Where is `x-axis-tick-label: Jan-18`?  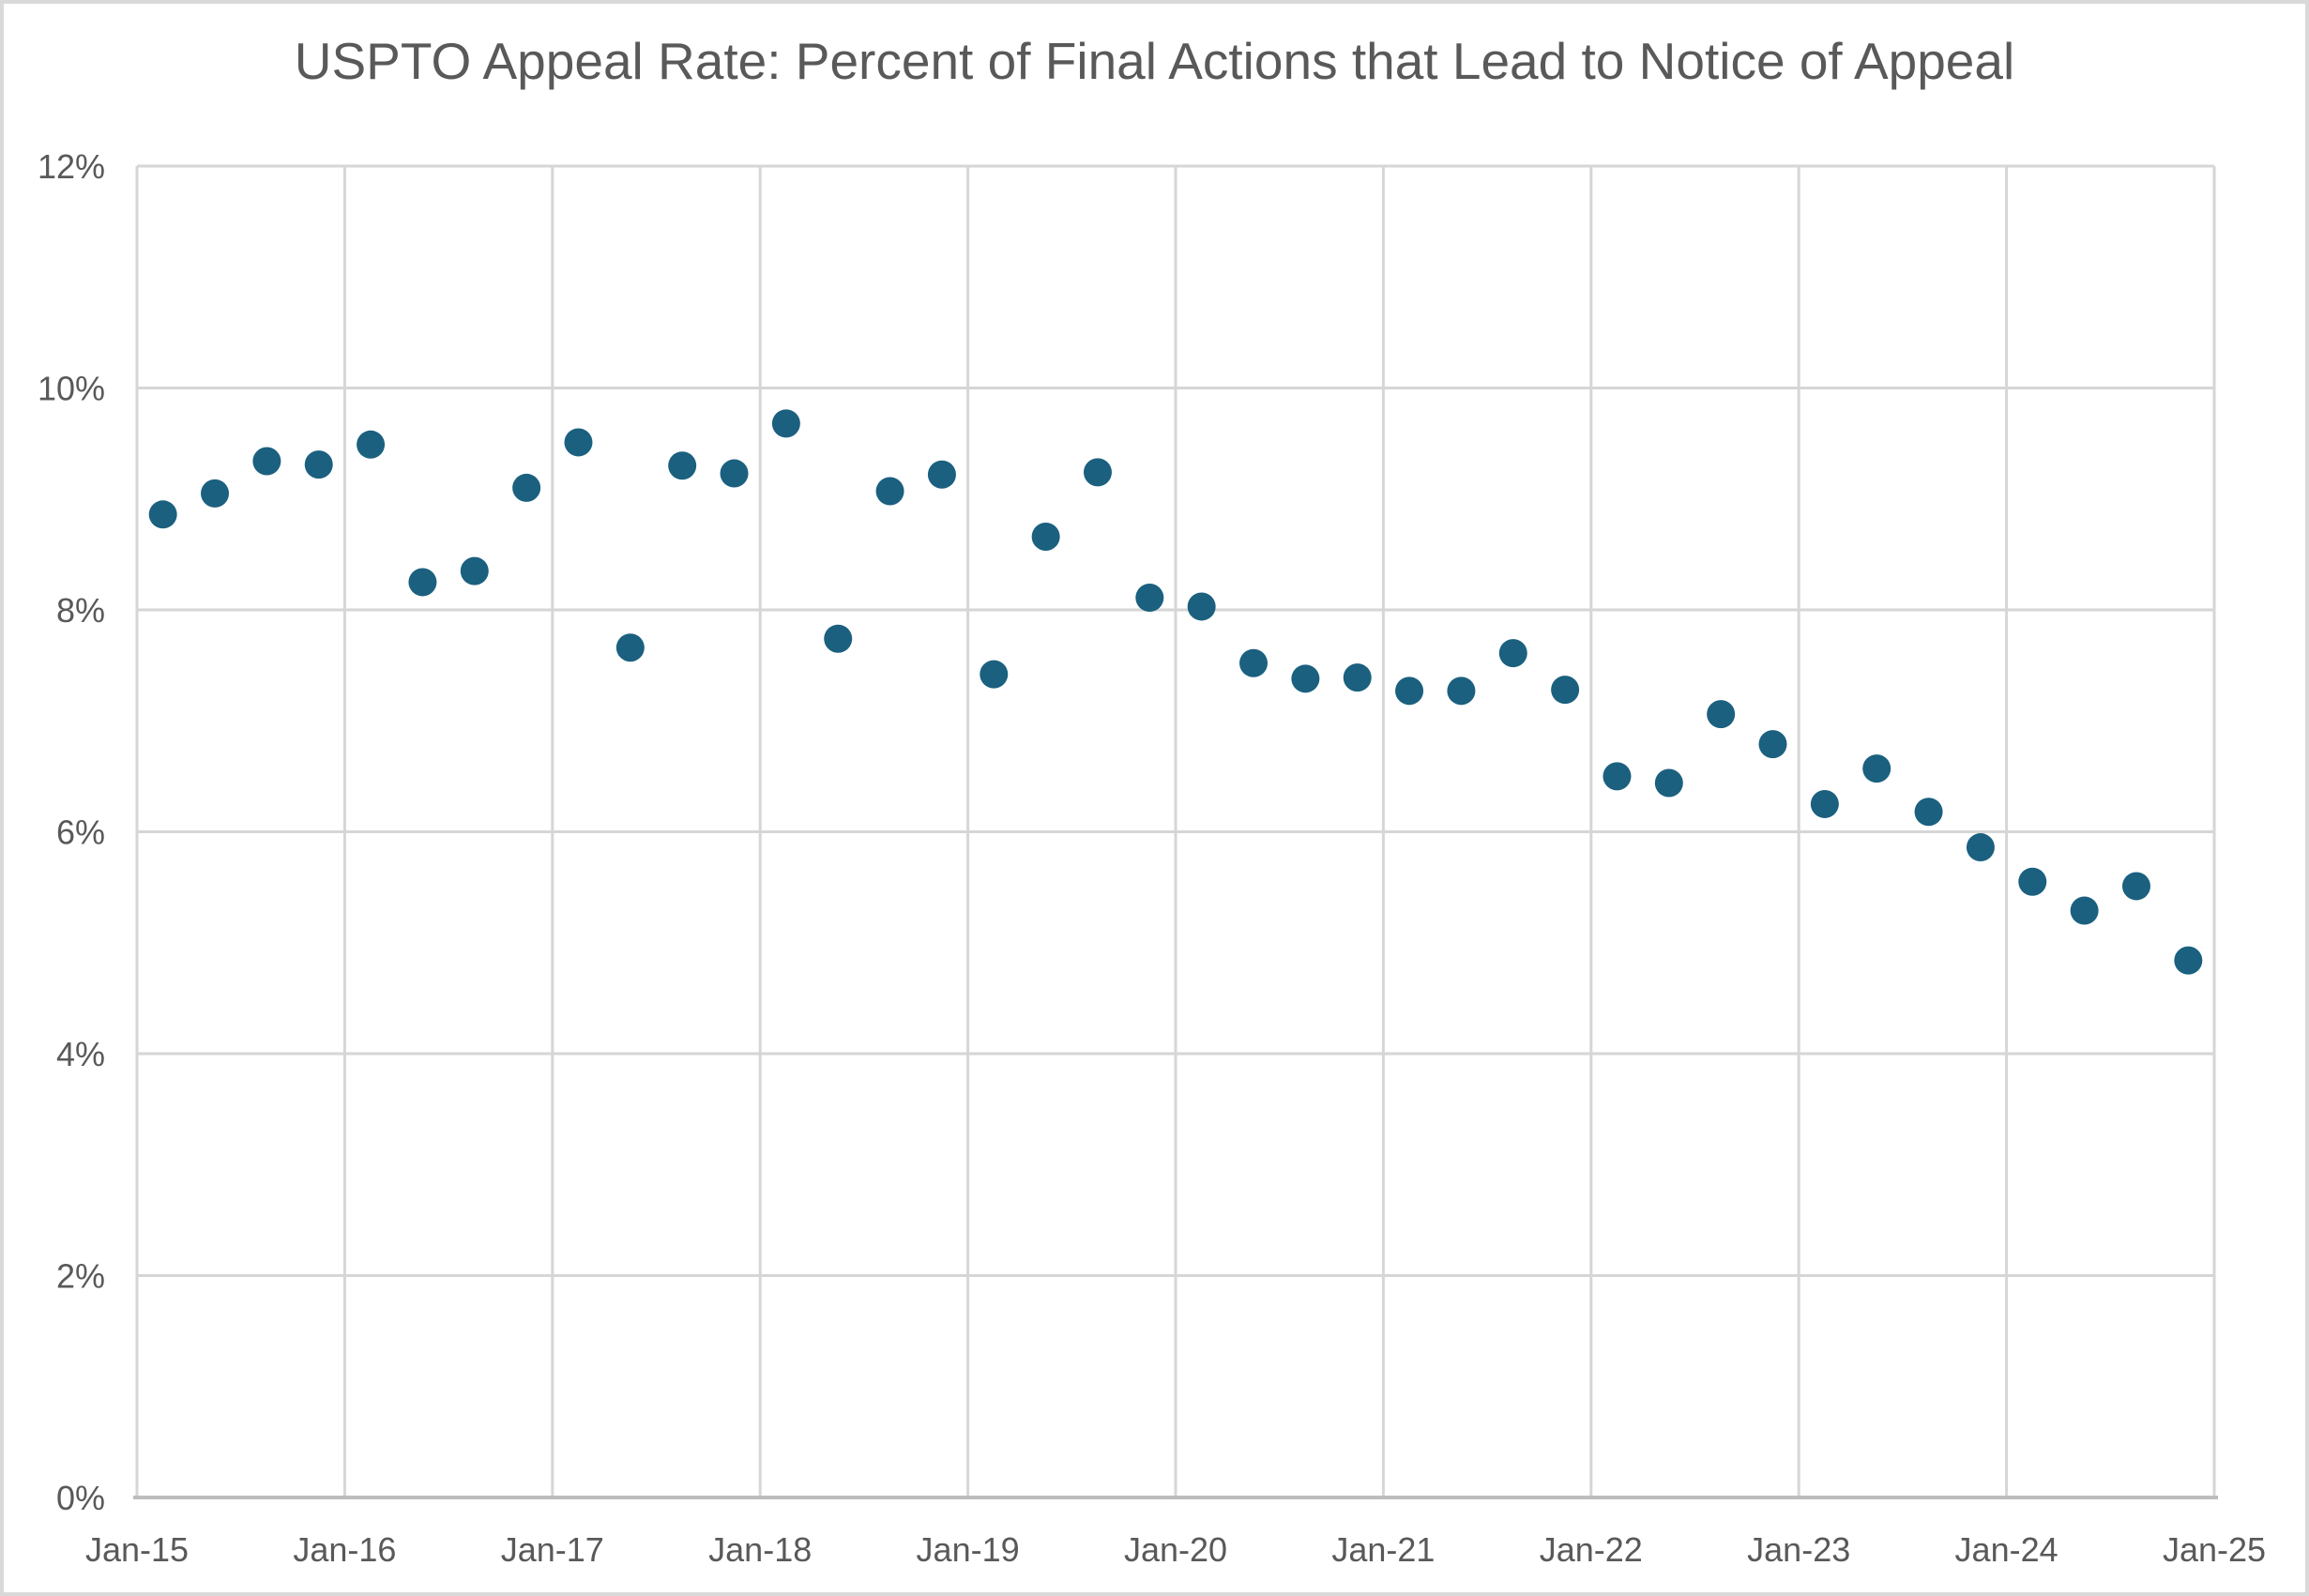 x-axis-tick-label: Jan-18 is located at coordinates (760, 1549).